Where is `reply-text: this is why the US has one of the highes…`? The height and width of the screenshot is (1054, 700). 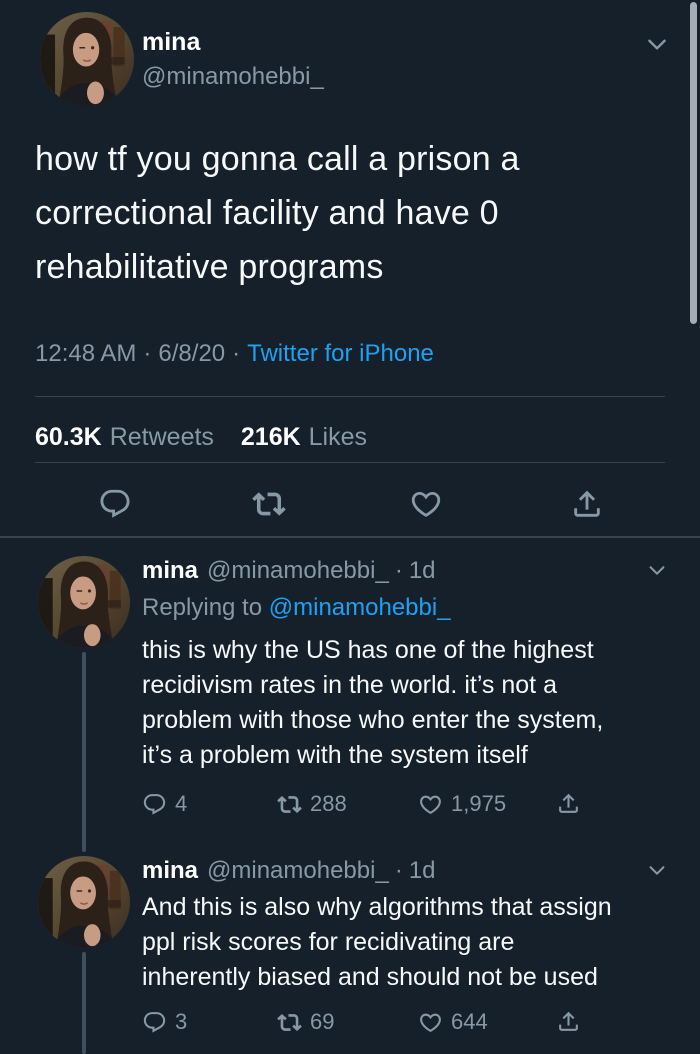
reply-text: this is why the US has one of the highes… is located at coordinates (407, 703).